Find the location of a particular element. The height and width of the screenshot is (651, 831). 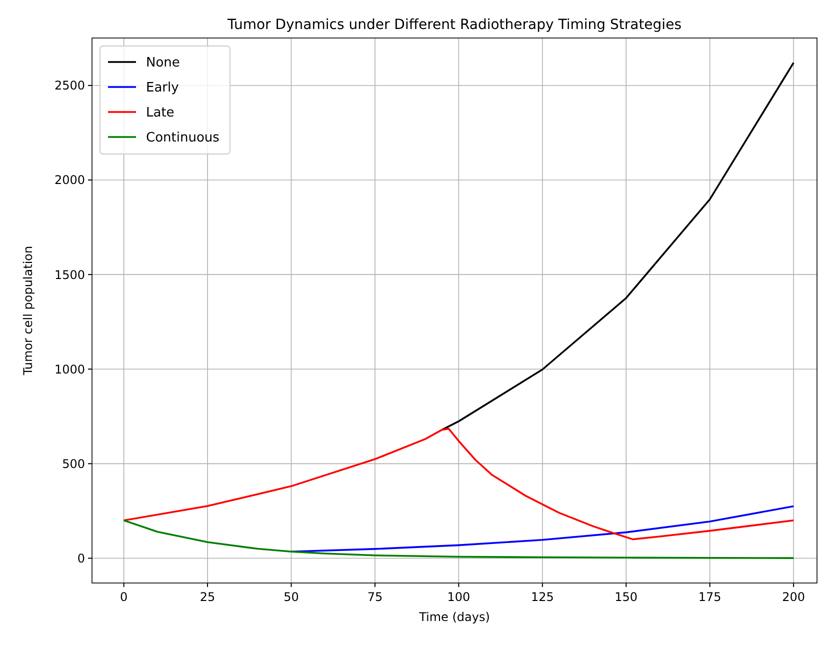

y-tick-label: 1500 is located at coordinates (69, 275).